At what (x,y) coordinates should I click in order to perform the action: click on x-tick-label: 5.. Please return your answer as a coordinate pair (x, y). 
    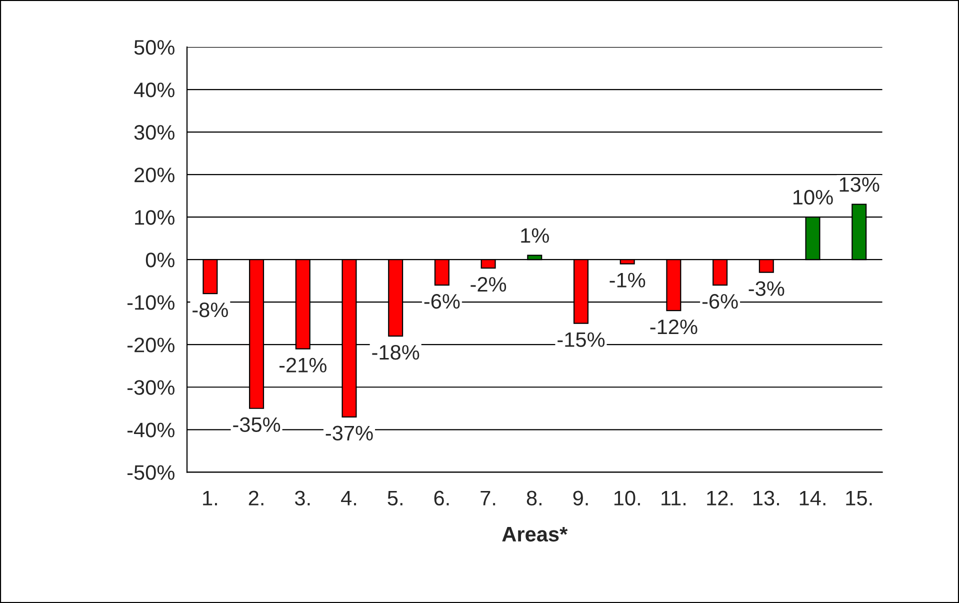
    Looking at the image, I should click on (395, 498).